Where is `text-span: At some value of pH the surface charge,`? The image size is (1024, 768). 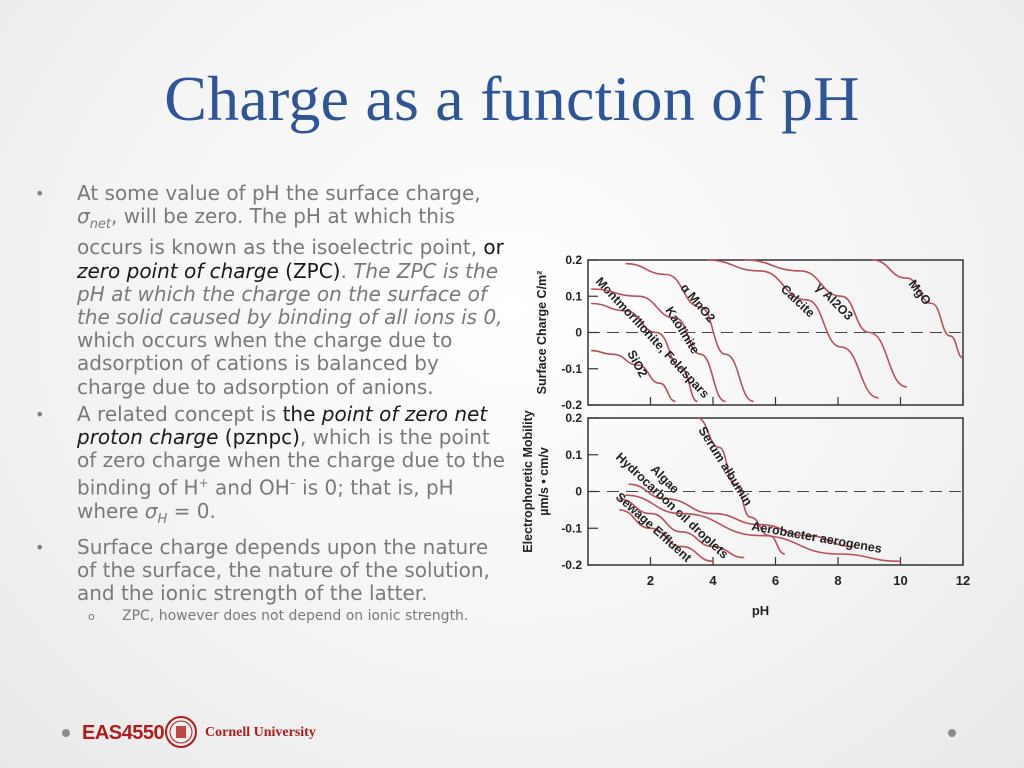 text-span: At some value of pH the surface charge, is located at coordinates (279, 193).